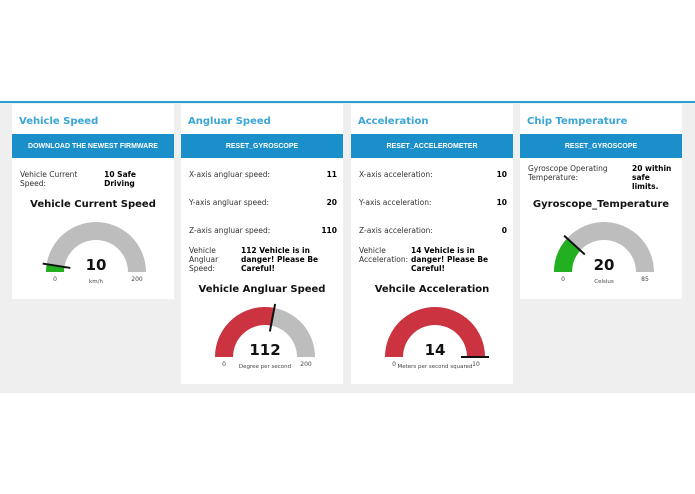 Image resolution: width=695 pixels, height=494 pixels. Describe the element at coordinates (432, 289) in the screenshot. I see `gauge-title: Vehcile Acceleration` at that location.